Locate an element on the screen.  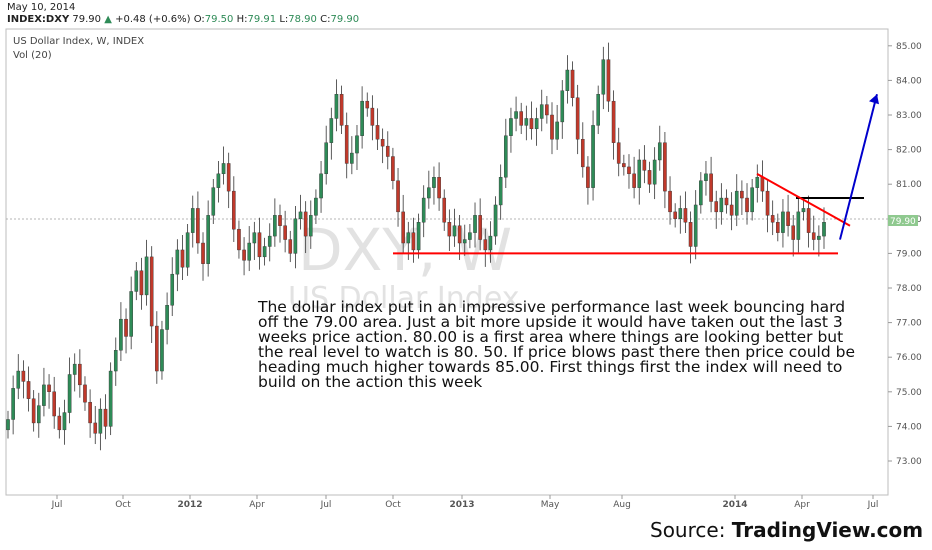
date-label: May 10, 2014 is located at coordinates (41, 7).